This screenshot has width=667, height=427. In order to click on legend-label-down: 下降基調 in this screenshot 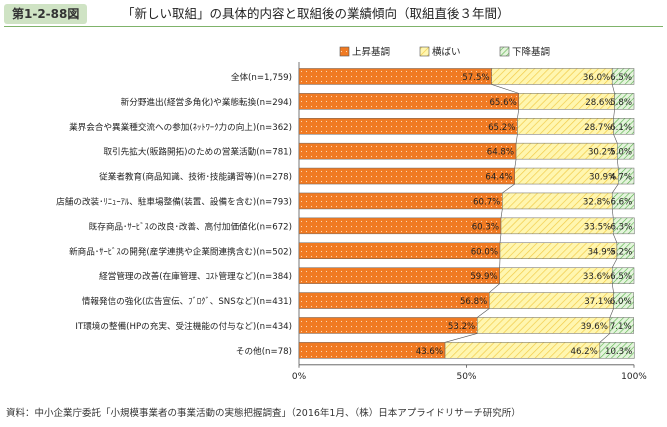, I will do `click(531, 52)`.